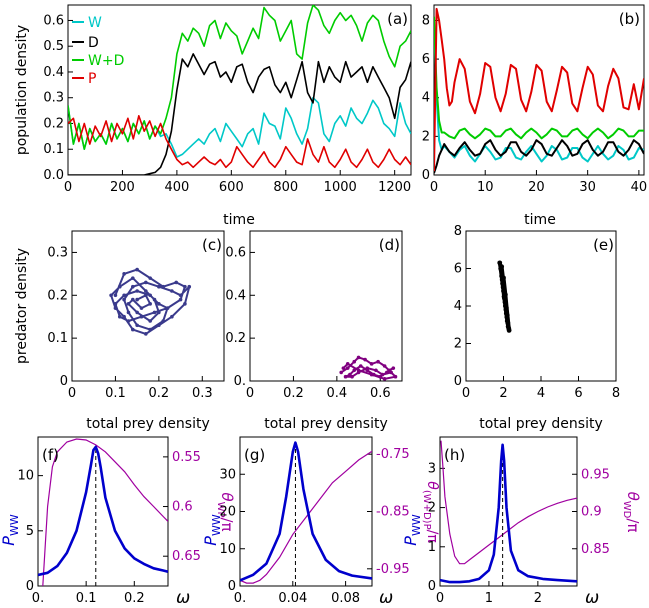  I want to click on panel-b-label: (b), so click(629, 19).